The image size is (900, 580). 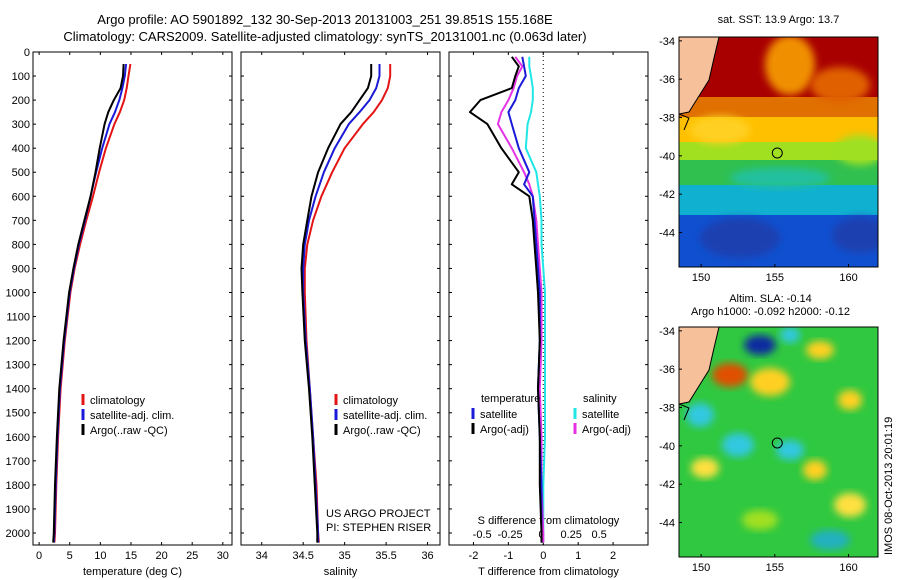 What do you see at coordinates (18, 366) in the screenshot?
I see `depth-tick-label: 1300` at bounding box center [18, 366].